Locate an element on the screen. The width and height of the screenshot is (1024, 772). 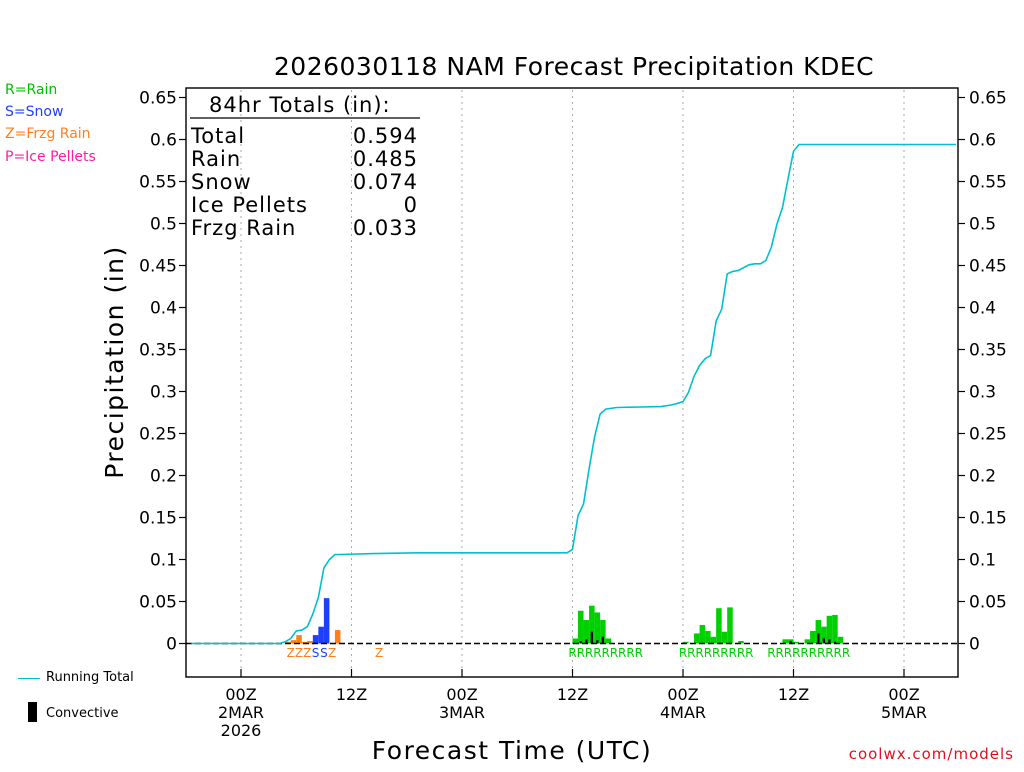
y-tick-label-left: 0.4 is located at coordinates (163, 309).